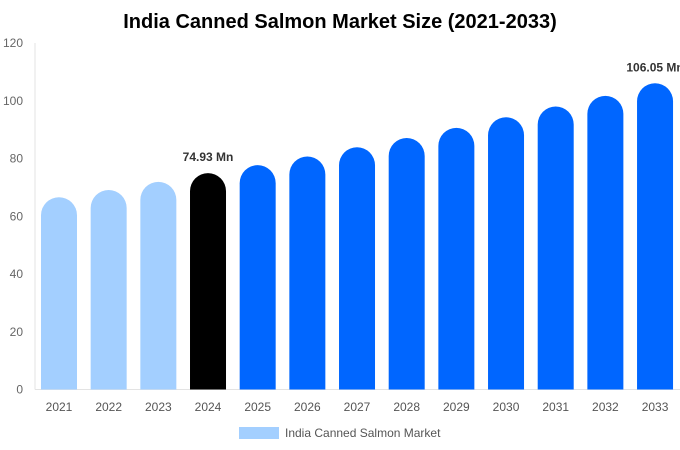 The image size is (680, 450). Describe the element at coordinates (506, 253) in the screenshot. I see `bar-2030` at that location.